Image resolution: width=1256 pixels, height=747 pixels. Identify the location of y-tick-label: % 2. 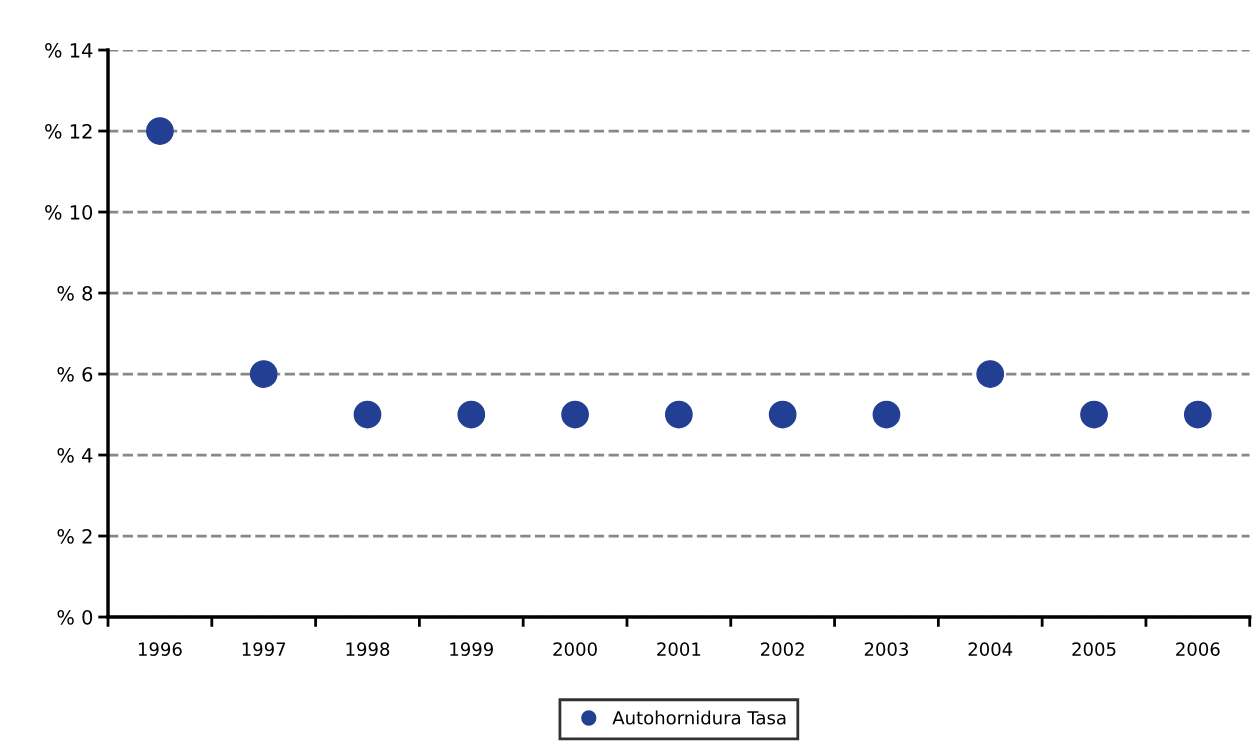
(74, 536).